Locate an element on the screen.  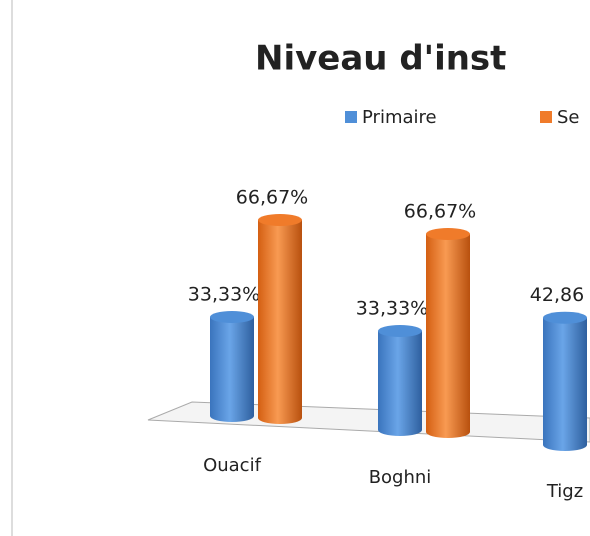
x-tick-label: Tigz is located at coordinates (564, 491).